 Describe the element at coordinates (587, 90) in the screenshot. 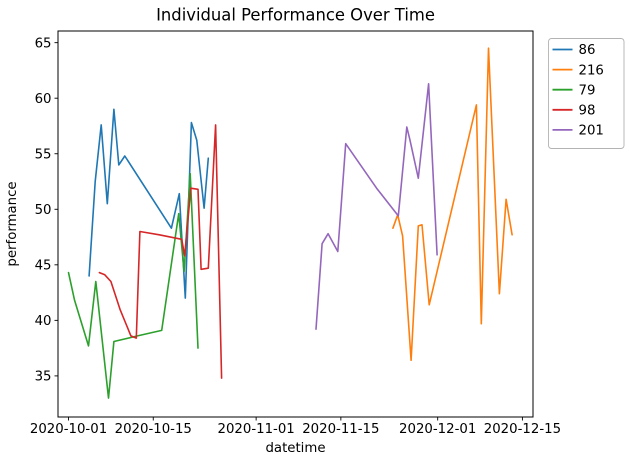

I see `legend-label-79: 79` at that location.